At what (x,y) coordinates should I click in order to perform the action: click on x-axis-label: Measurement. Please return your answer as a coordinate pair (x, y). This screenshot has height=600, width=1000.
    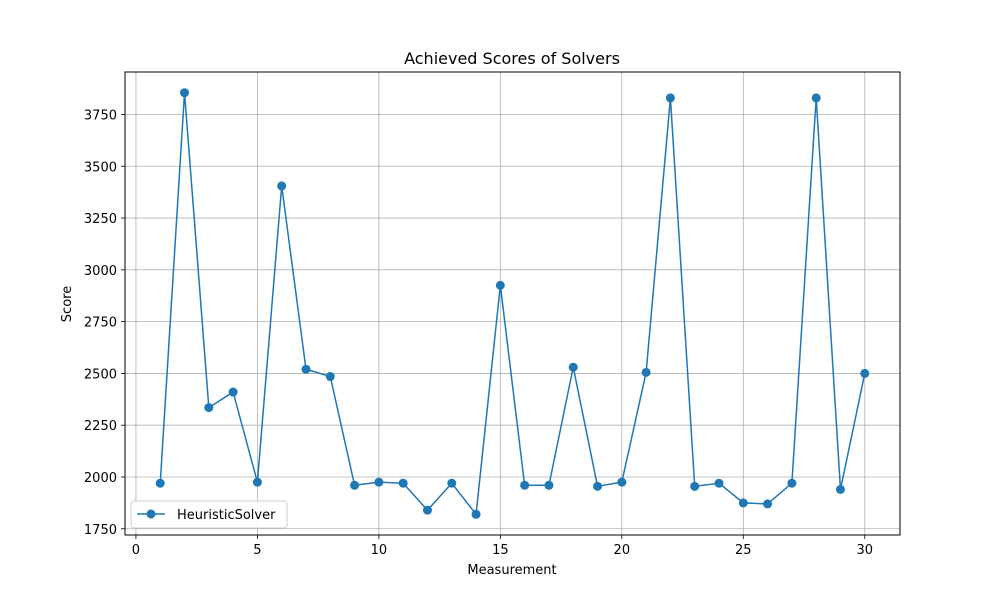
    Looking at the image, I should click on (511, 570).